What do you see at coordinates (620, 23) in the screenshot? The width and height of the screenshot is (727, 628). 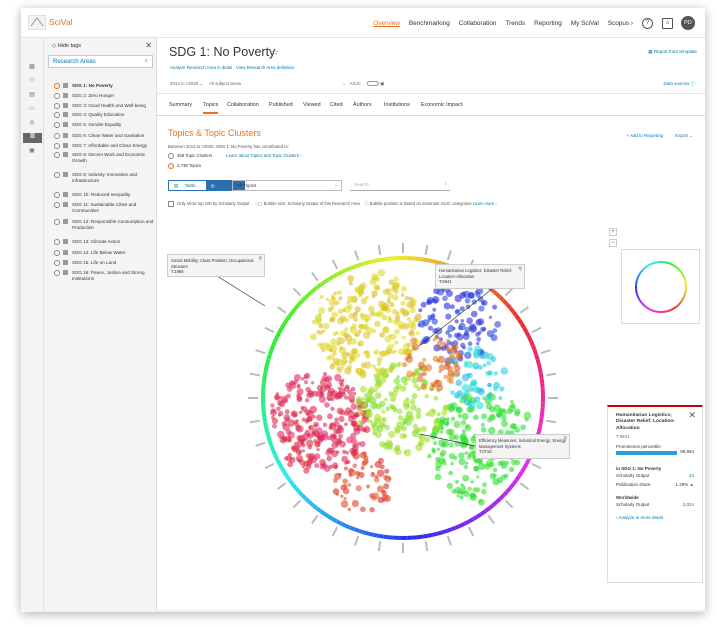 I see `nav-scopus: Scopus ›` at bounding box center [620, 23].